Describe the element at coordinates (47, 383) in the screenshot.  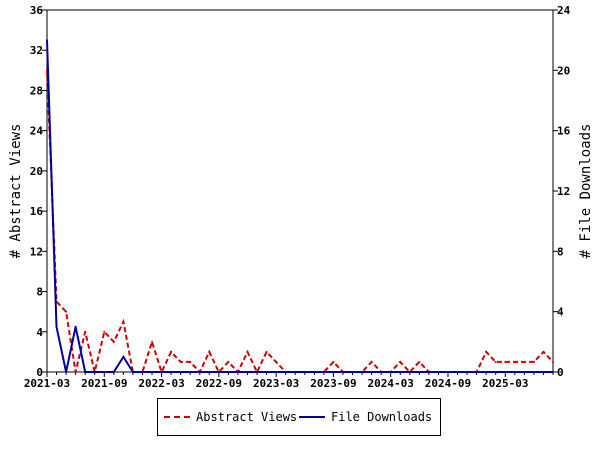
I see `x-tick-label: 2021-03` at that location.